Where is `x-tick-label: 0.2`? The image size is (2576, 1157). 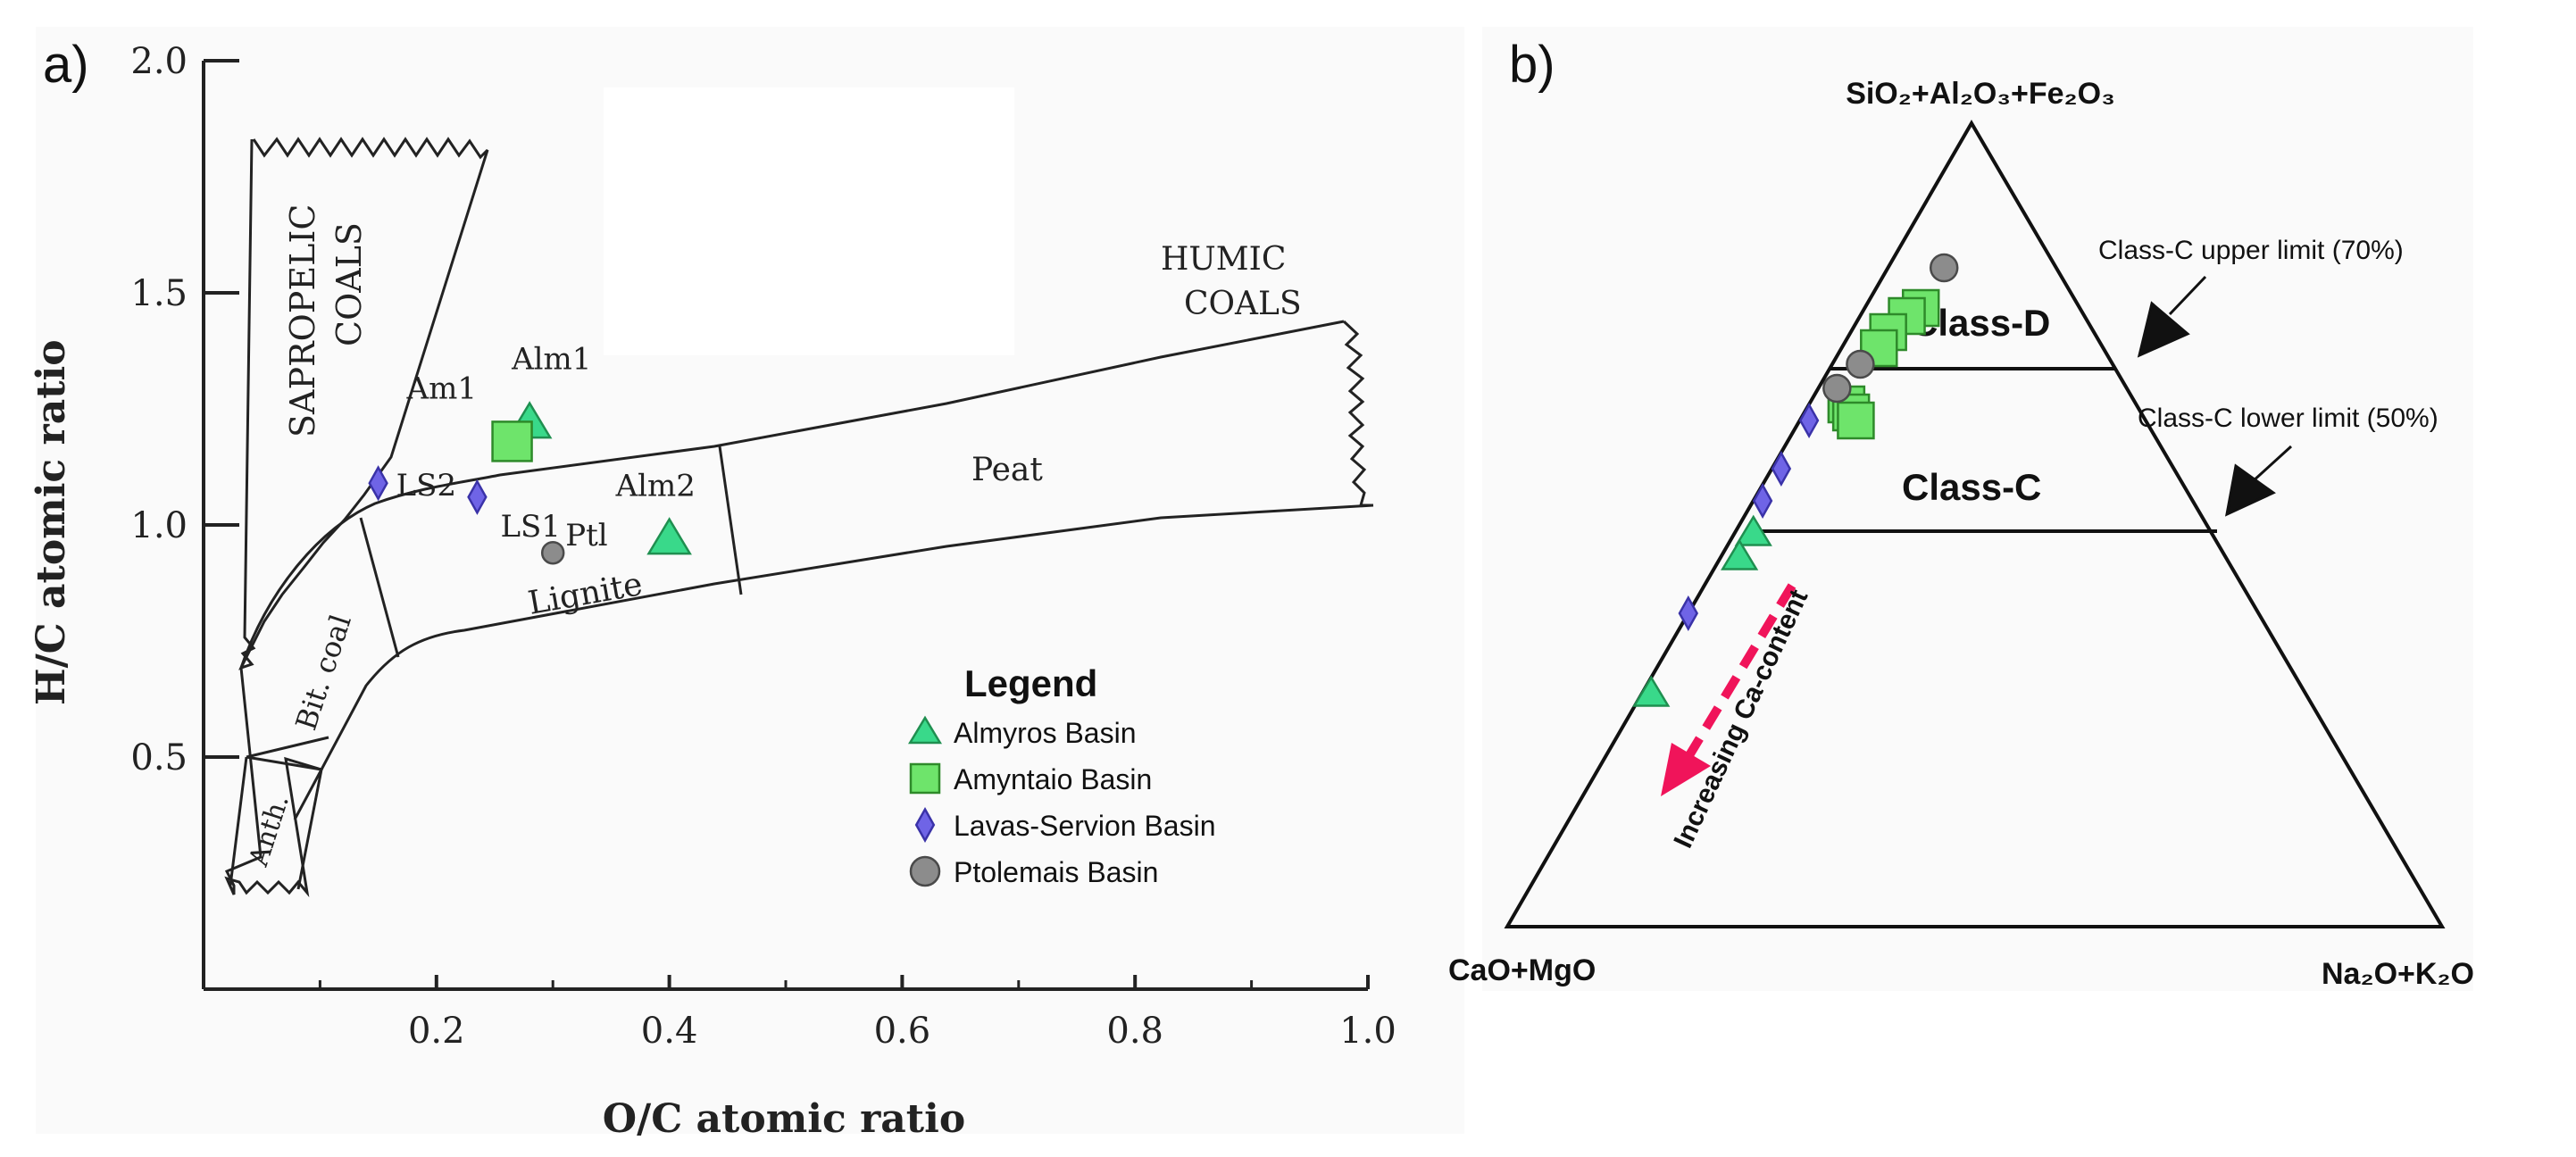 x-tick-label: 0.2 is located at coordinates (436, 1031).